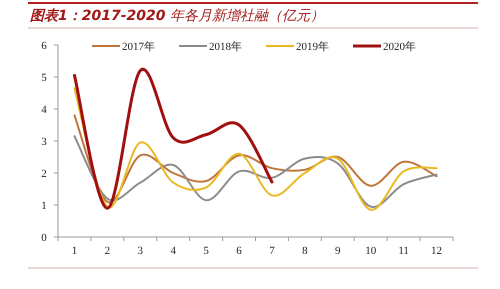 The width and height of the screenshot is (500, 289). What do you see at coordinates (75, 251) in the screenshot?
I see `x-tick-label: 1` at bounding box center [75, 251].